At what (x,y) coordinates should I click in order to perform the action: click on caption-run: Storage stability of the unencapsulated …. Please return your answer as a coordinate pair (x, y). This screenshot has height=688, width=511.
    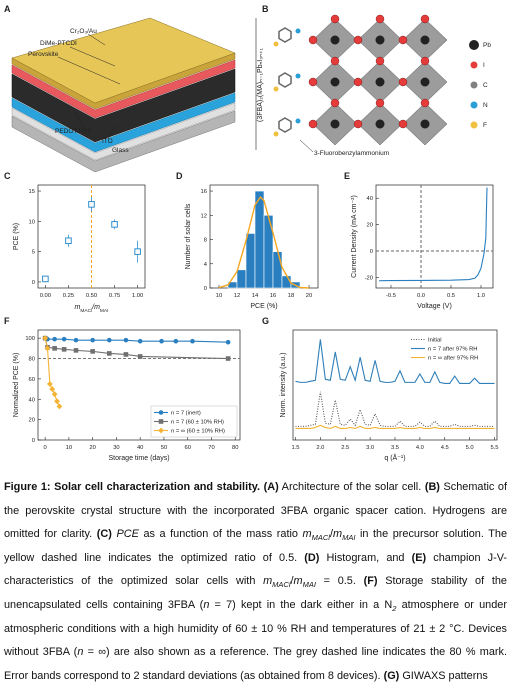
    Looking at the image, I should click on (255, 593).